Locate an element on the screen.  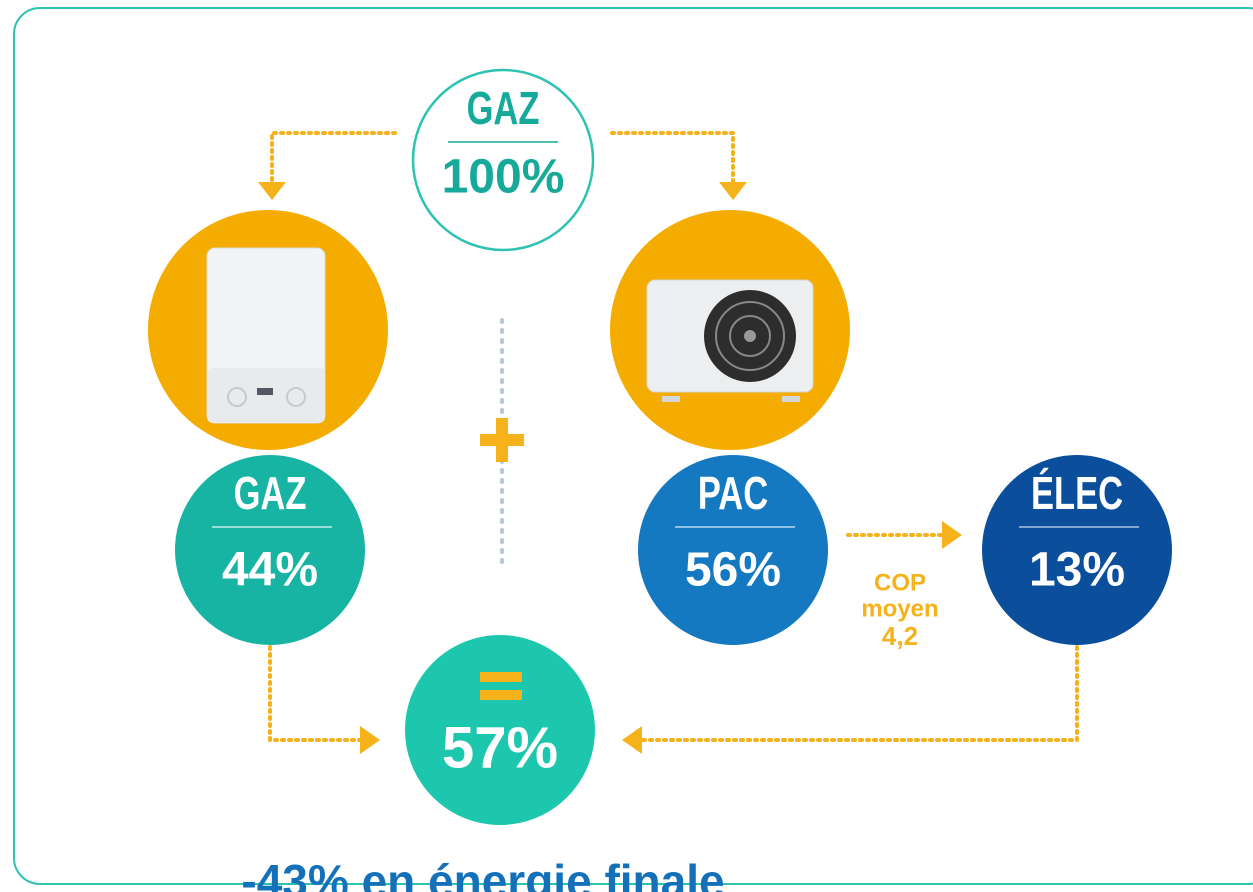
node-value: 57% is located at coordinates (500, 747).